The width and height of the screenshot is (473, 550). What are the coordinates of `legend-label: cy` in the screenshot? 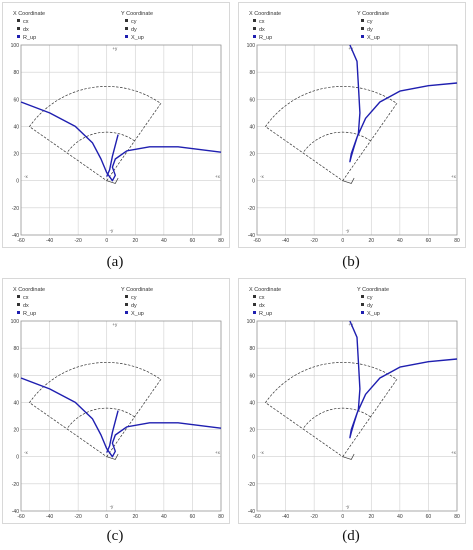 It's located at (370, 298).